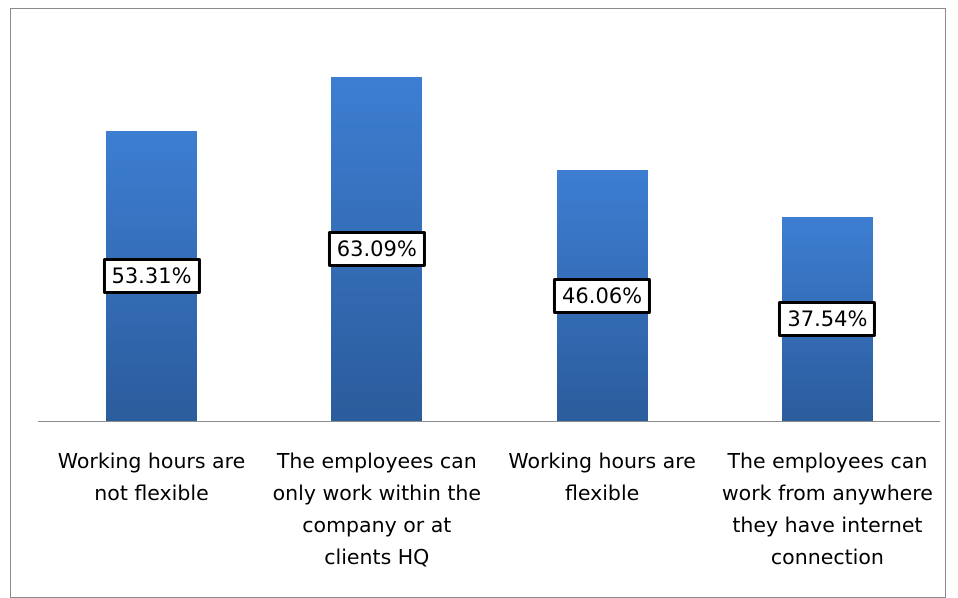 The image size is (958, 598). Describe the element at coordinates (827, 318) in the screenshot. I see `data-label: 37.54%` at that location.